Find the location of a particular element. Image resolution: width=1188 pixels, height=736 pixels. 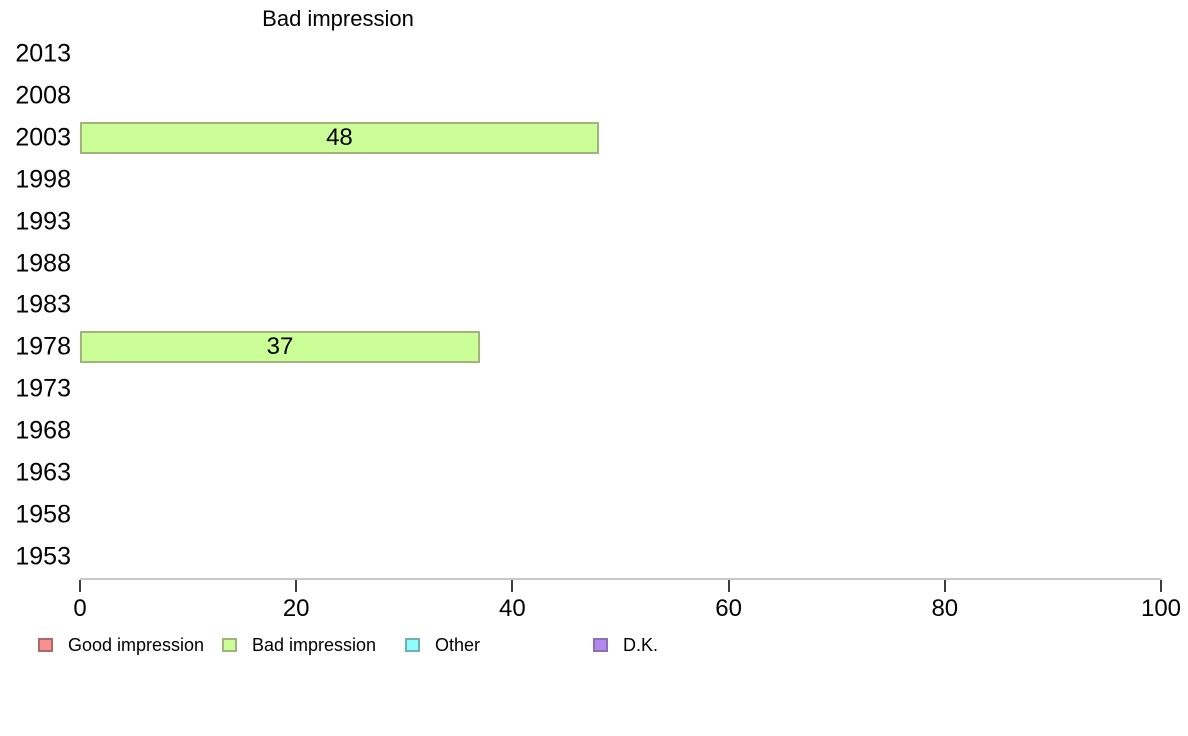

legend-label: Bad impression is located at coordinates (314, 644).